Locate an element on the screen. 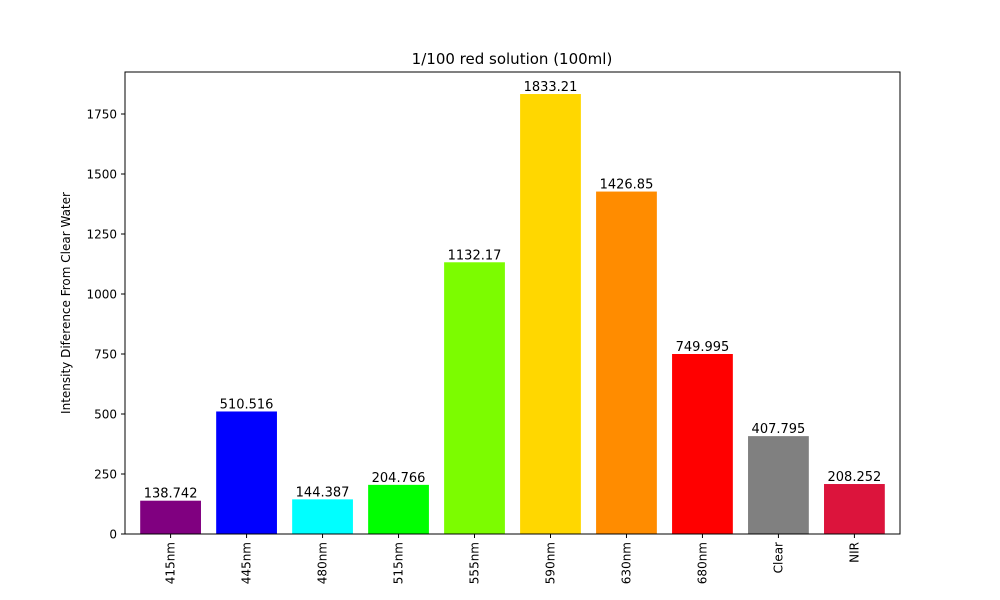 This screenshot has height=600, width=1000. y-tick-label: 750 is located at coordinates (105, 355).